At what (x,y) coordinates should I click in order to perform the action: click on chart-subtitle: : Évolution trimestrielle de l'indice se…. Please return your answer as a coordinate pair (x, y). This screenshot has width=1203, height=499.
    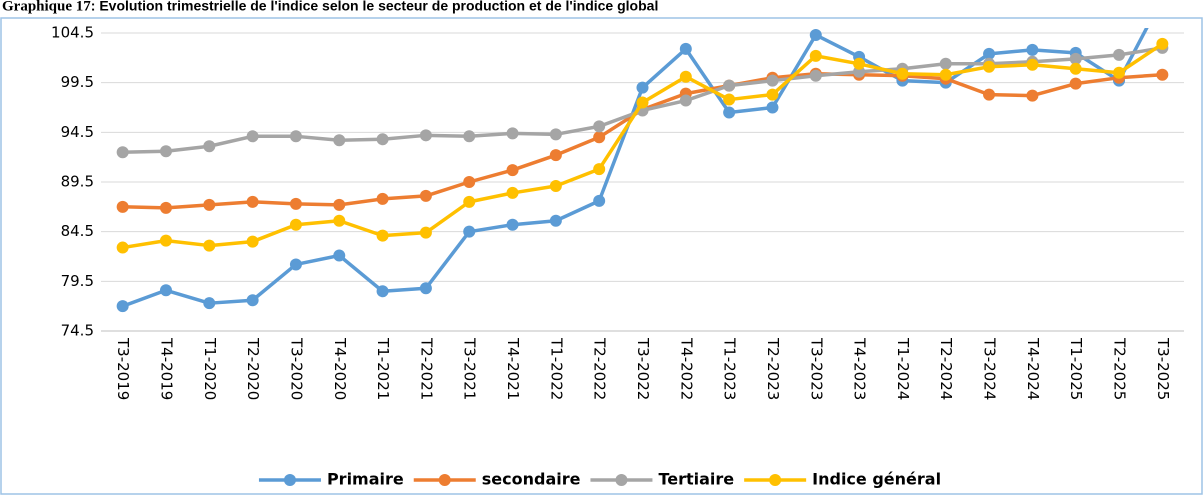
    Looking at the image, I should click on (375, 7).